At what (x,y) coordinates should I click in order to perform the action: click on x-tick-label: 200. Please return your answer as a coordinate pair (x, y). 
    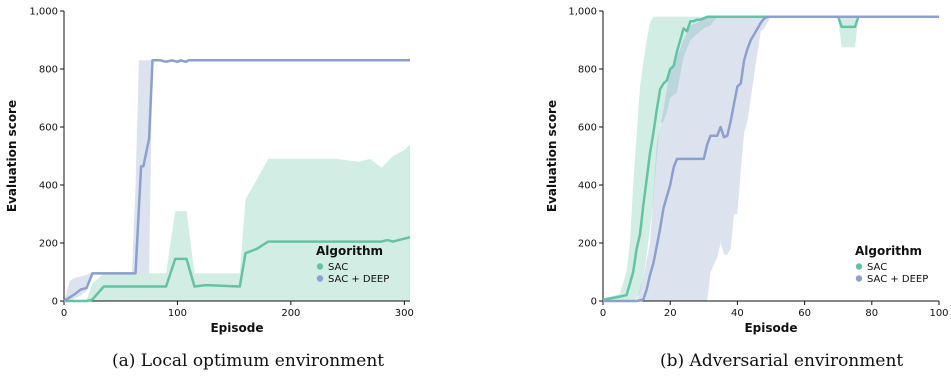
    Looking at the image, I should click on (290, 313).